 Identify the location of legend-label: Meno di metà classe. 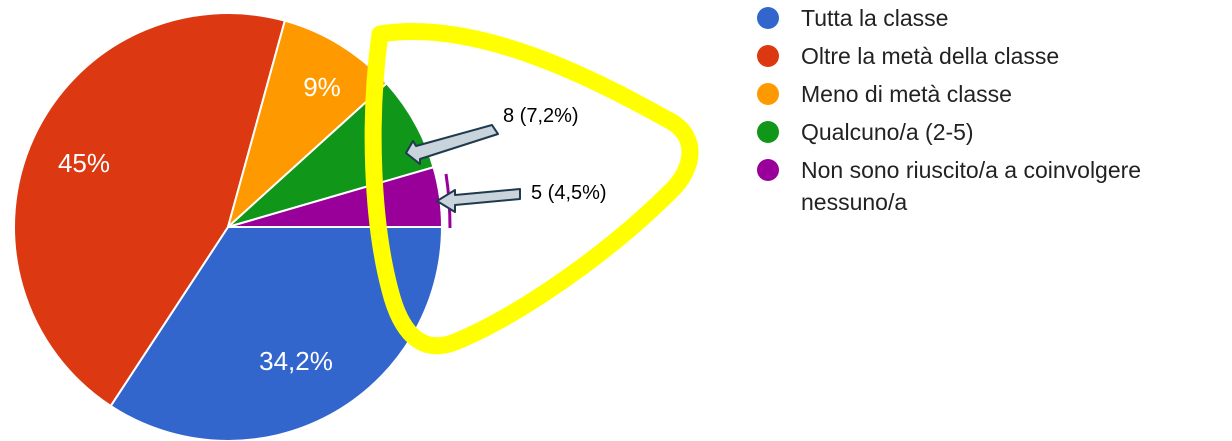
(906, 94).